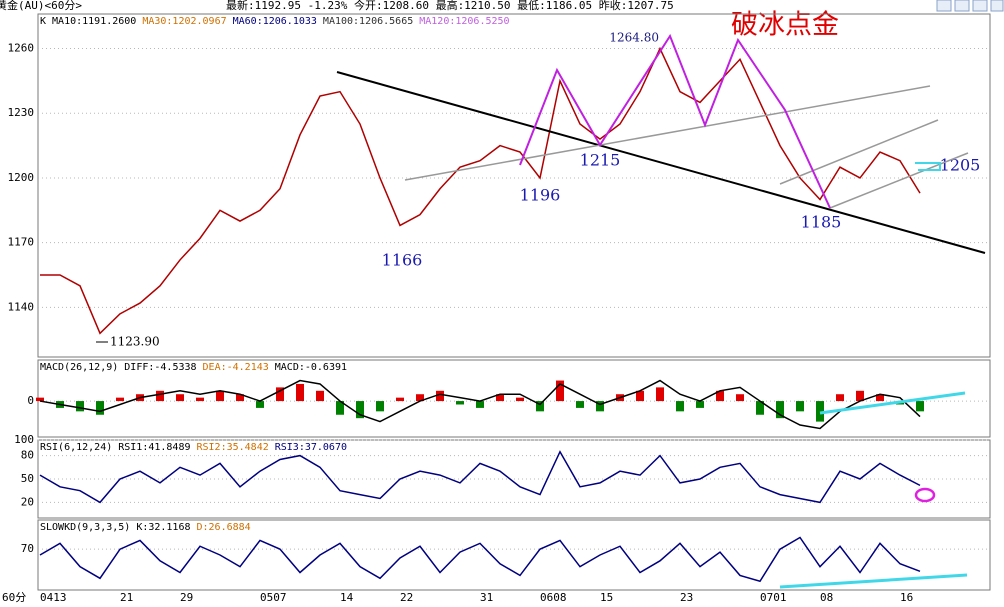 The image size is (1004, 607). I want to click on legend-entry: RSI3:37.0670, so click(311, 447).